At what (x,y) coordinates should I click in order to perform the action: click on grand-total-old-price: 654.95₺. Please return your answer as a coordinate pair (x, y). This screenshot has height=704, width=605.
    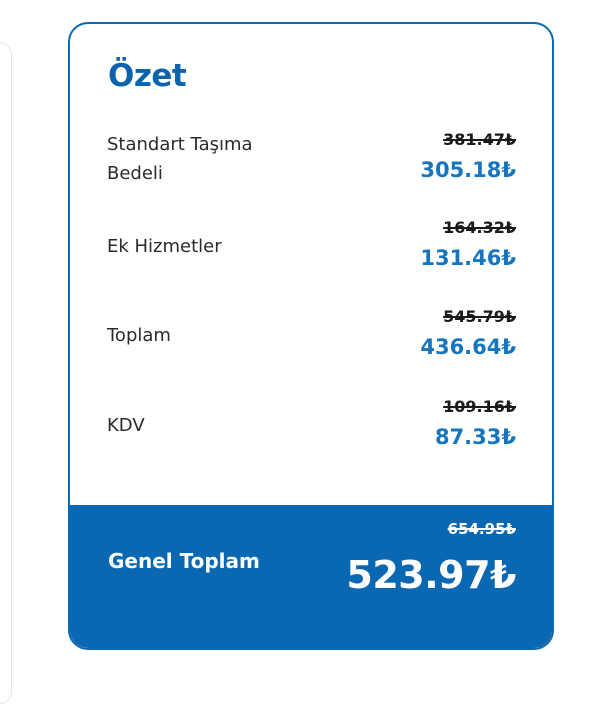
    Looking at the image, I should click on (481, 529).